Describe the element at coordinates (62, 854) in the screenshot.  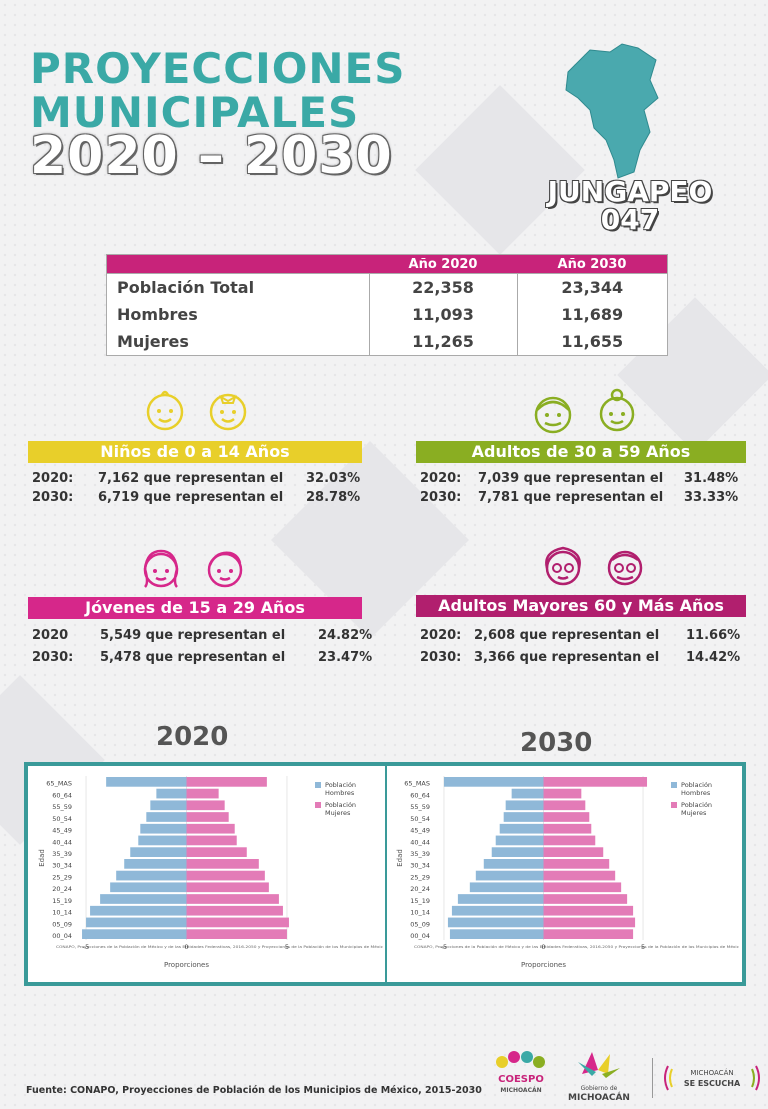
I see `age-tick-label: 35_39` at that location.